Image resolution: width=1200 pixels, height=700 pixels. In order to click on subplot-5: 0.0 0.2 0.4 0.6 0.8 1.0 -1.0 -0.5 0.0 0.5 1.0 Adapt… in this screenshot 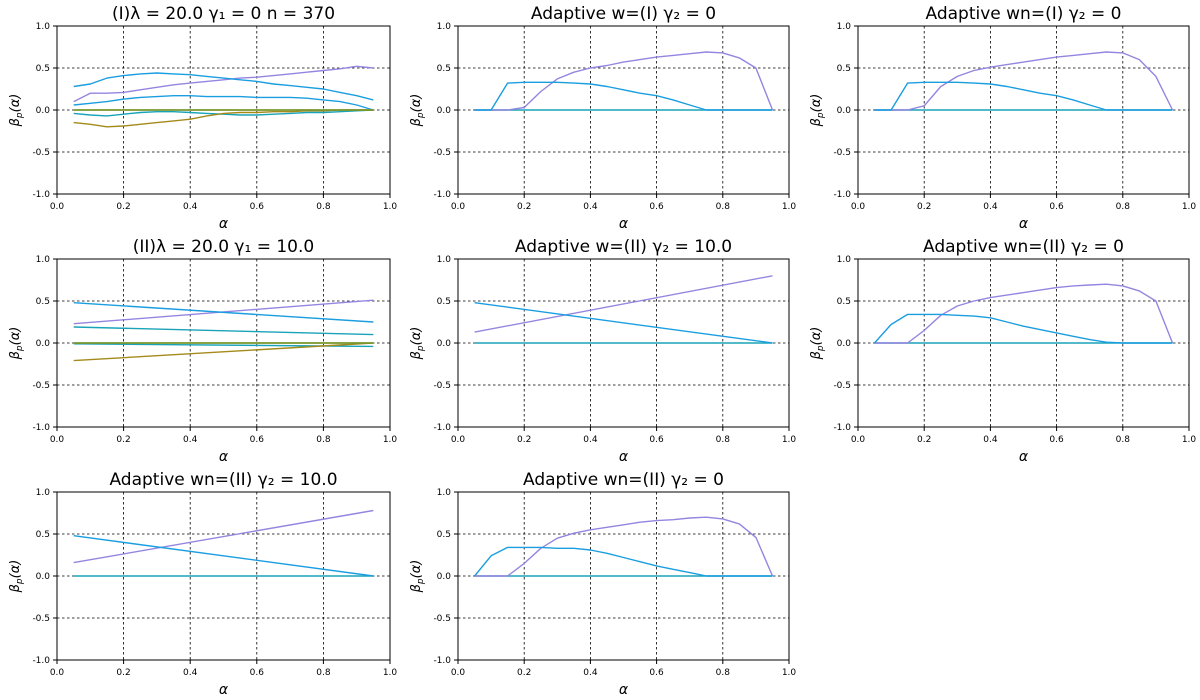, I will do `click(602, 351)`.